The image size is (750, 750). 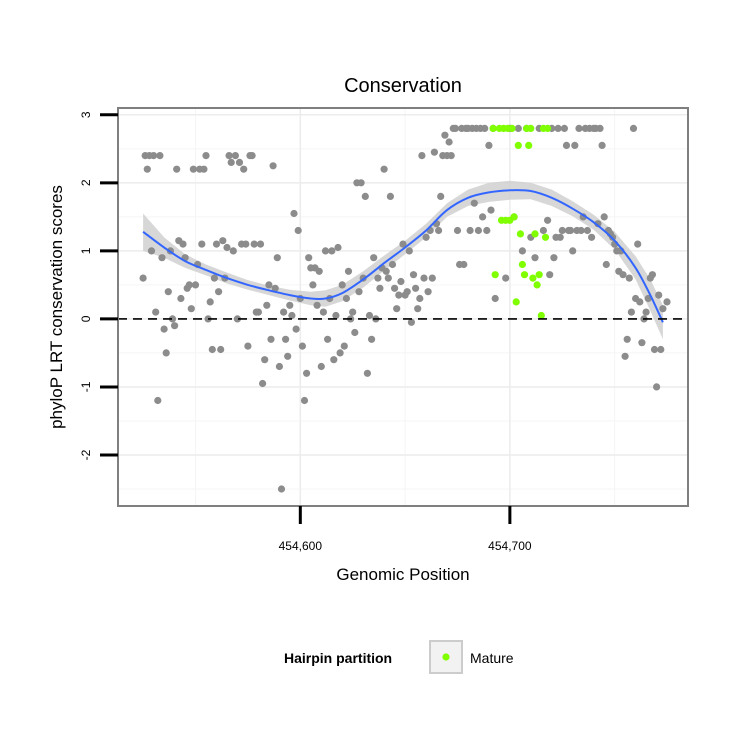 What do you see at coordinates (86, 182) in the screenshot?
I see `y-tick-label: 2` at bounding box center [86, 182].